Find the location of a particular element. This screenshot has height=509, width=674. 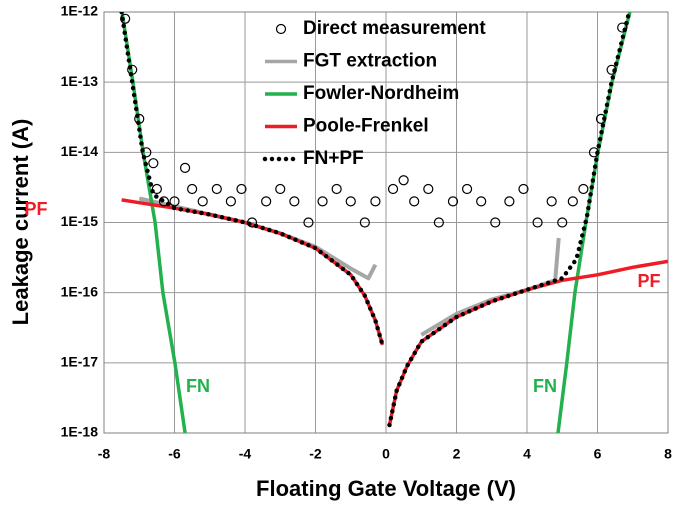

y-axis-label: Leakage current (A) is located at coordinates (20, 222).